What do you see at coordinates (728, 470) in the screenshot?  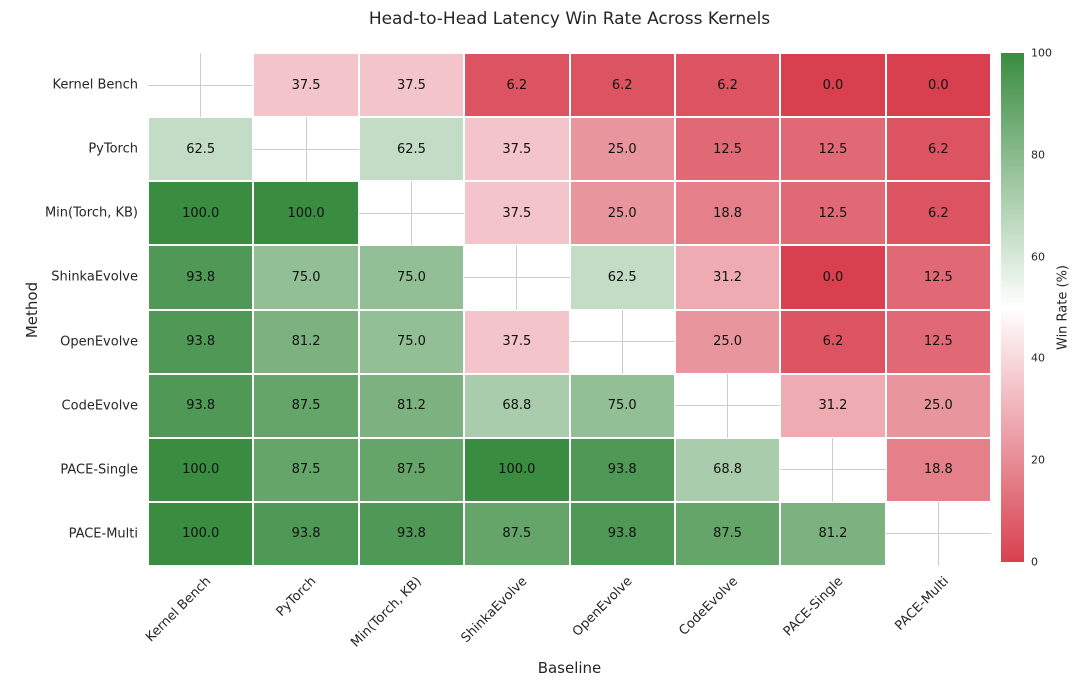 I see `cell-value: 68.8` at bounding box center [728, 470].